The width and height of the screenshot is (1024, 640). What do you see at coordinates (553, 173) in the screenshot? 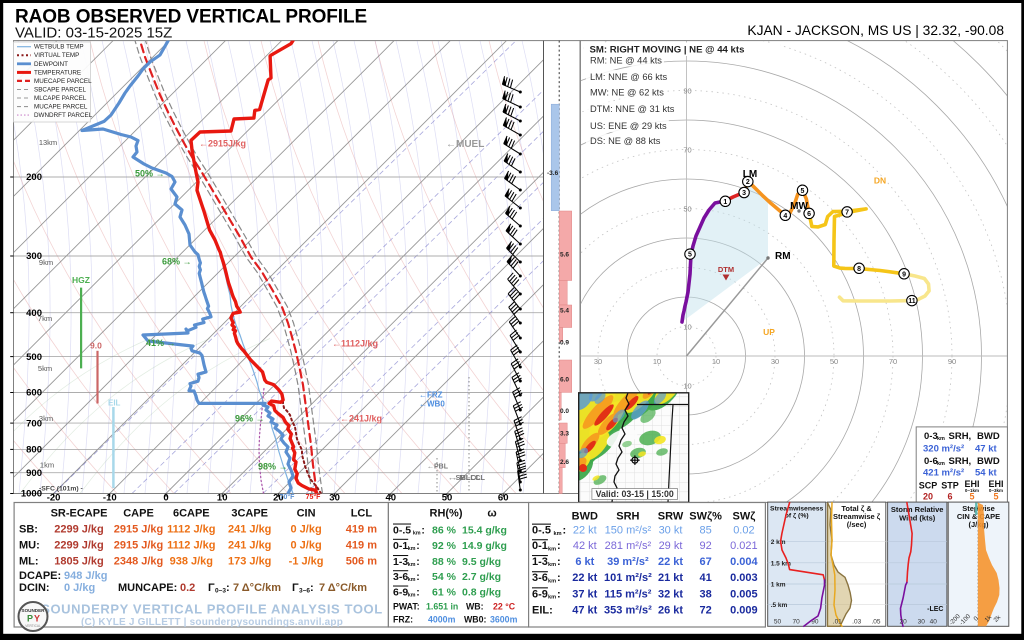
I see `svg-text: -3.6` at bounding box center [553, 173].